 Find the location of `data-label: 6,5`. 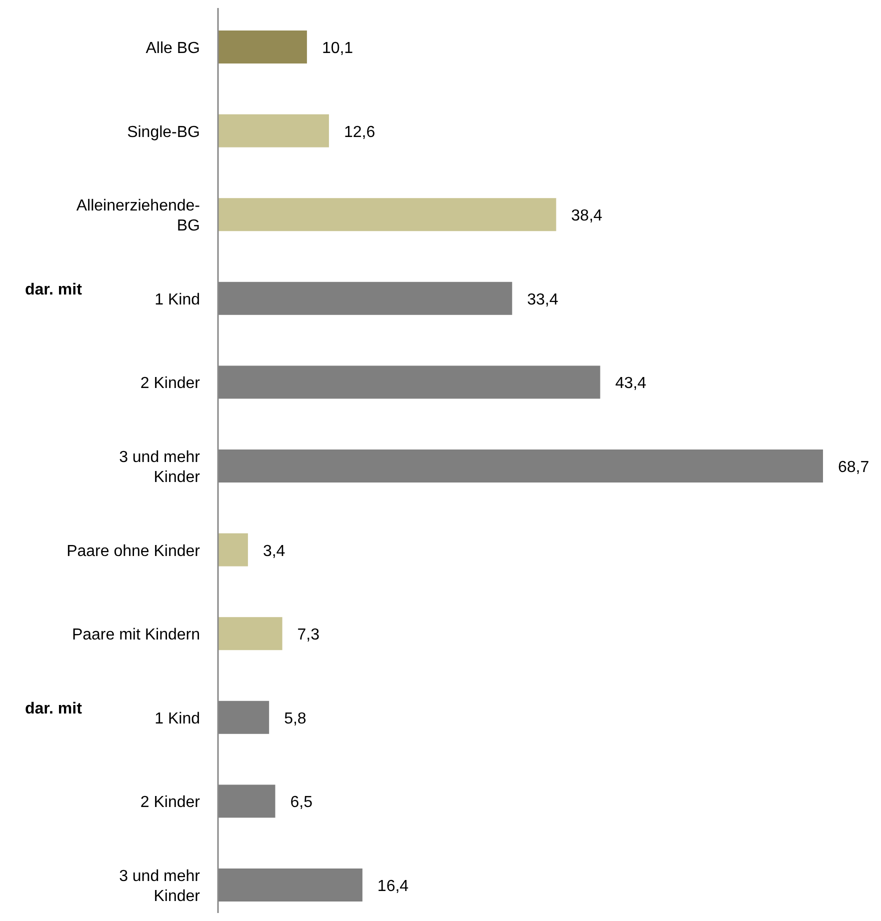

data-label: 6,5 is located at coordinates (301, 803).